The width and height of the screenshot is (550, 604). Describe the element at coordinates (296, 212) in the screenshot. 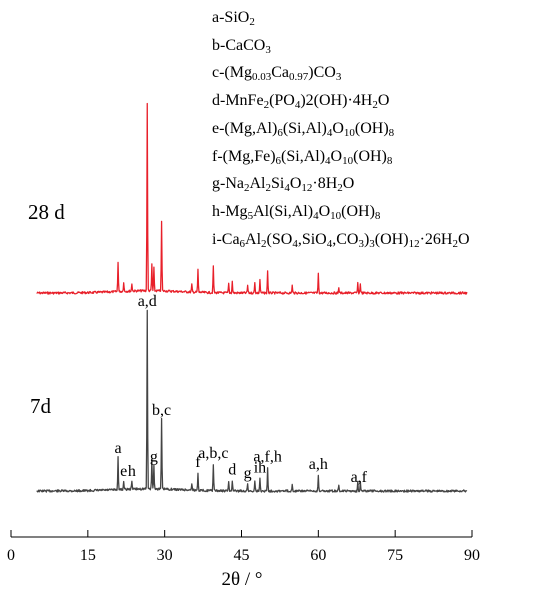

I see `legend-entry-h: h-Mg5Al(Si,Al)4O10(OH)8` at that location.